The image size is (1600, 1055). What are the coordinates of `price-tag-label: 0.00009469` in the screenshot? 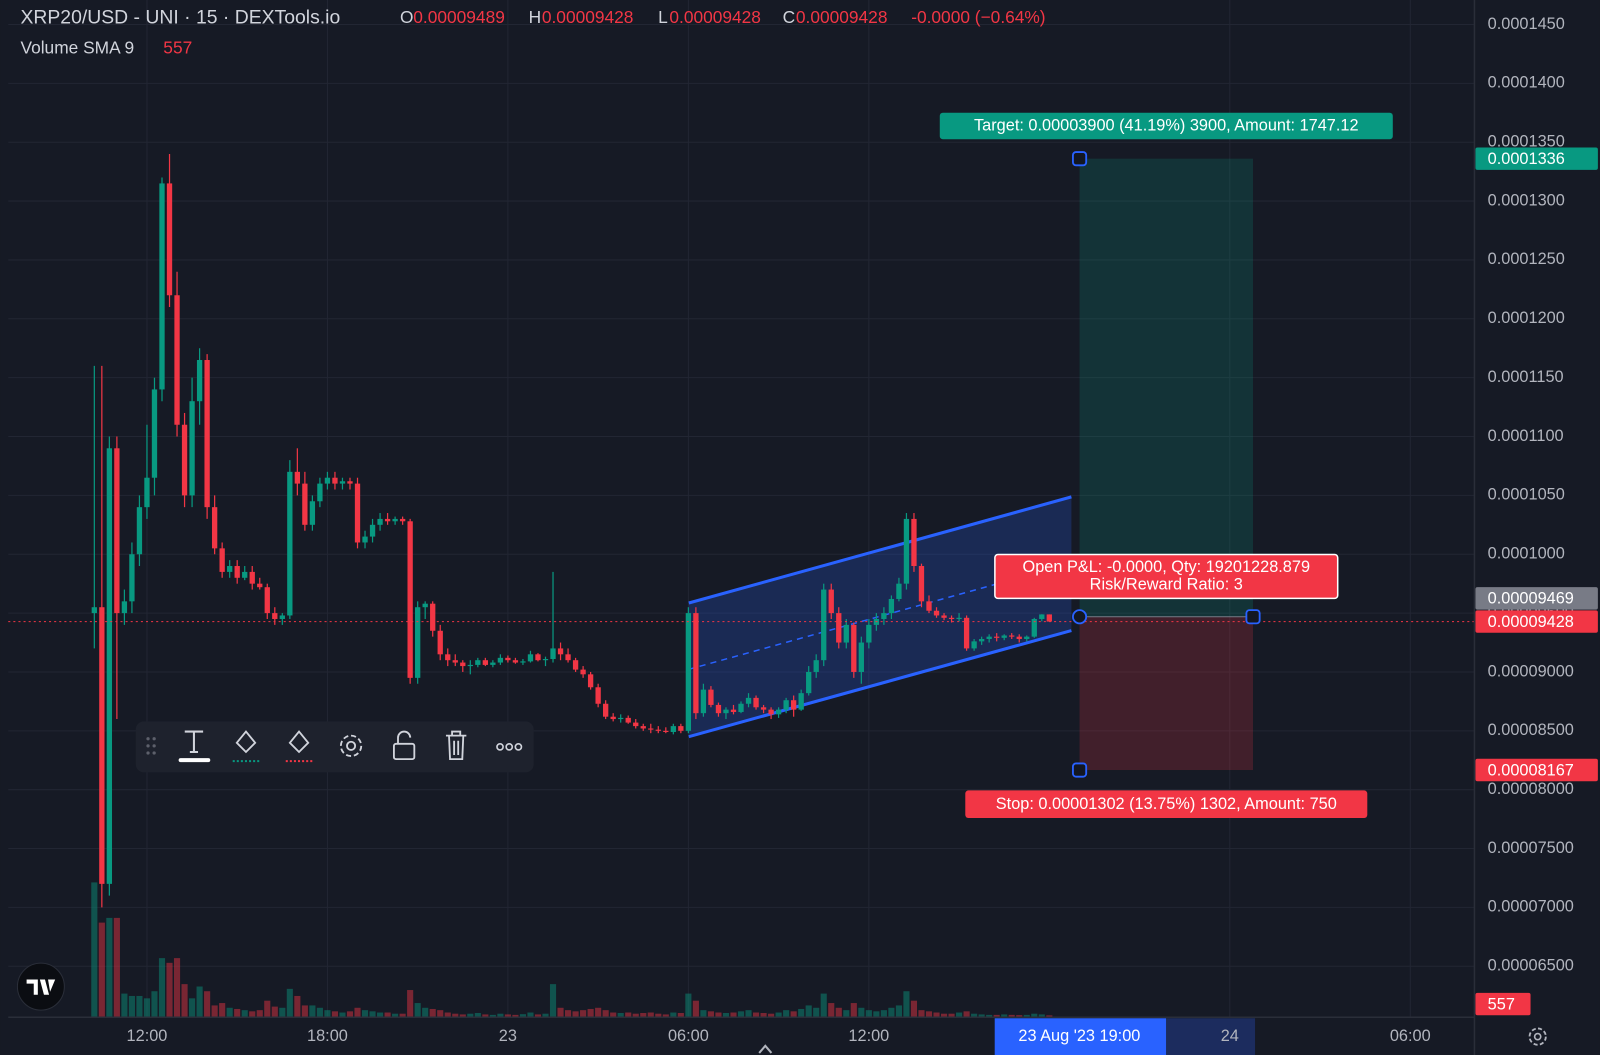 It's located at (1531, 599).